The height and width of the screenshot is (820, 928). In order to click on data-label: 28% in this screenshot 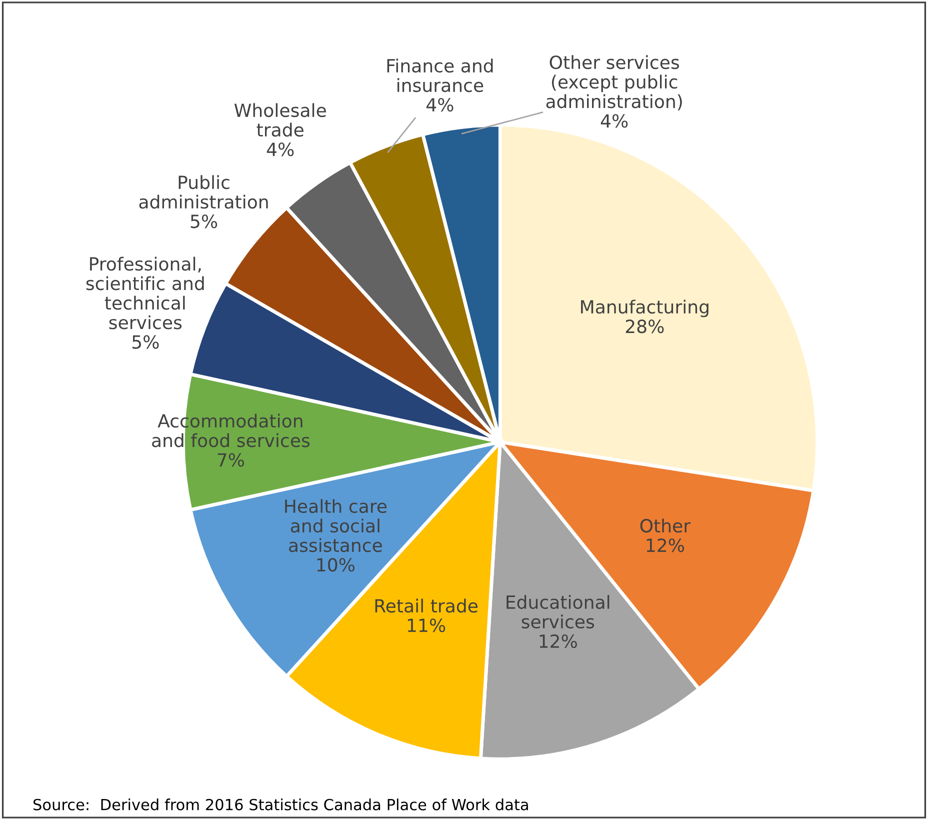, I will do `click(645, 327)`.